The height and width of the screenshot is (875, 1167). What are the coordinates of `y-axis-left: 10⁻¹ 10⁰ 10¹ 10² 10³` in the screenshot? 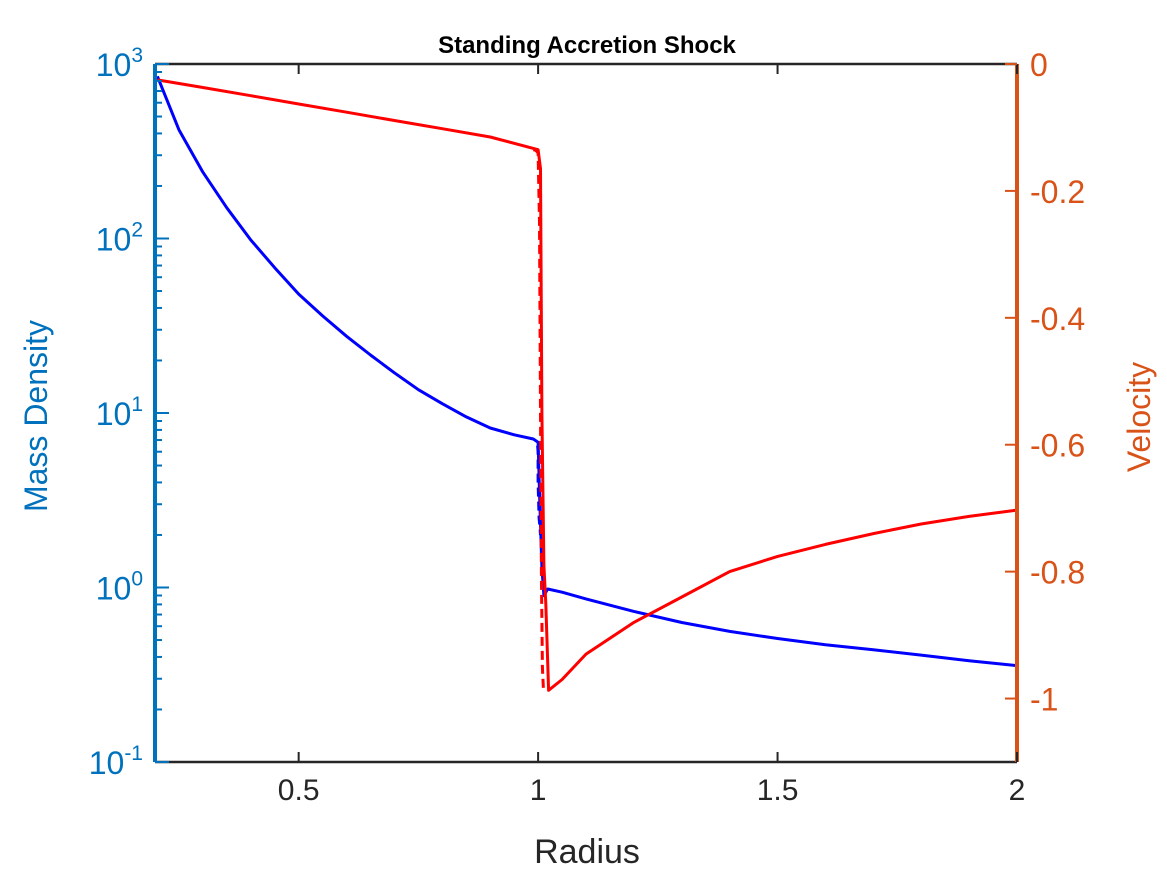 It's located at (129, 412).